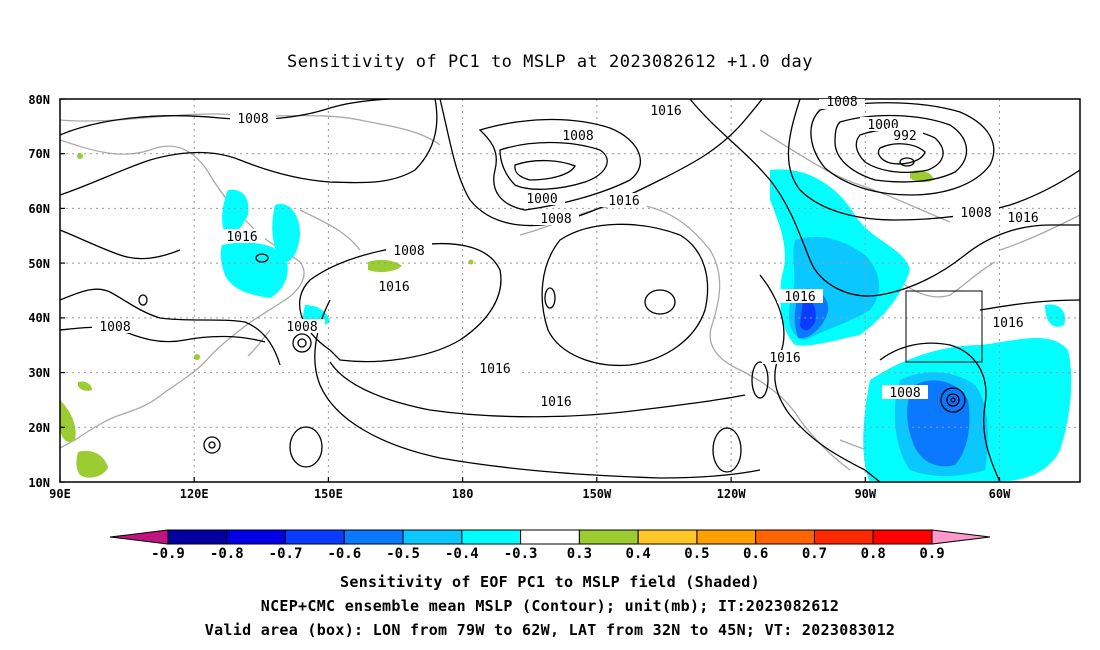 The image size is (1100, 650). What do you see at coordinates (39, 373) in the screenshot?
I see `lat-tick-label: 30N` at bounding box center [39, 373].